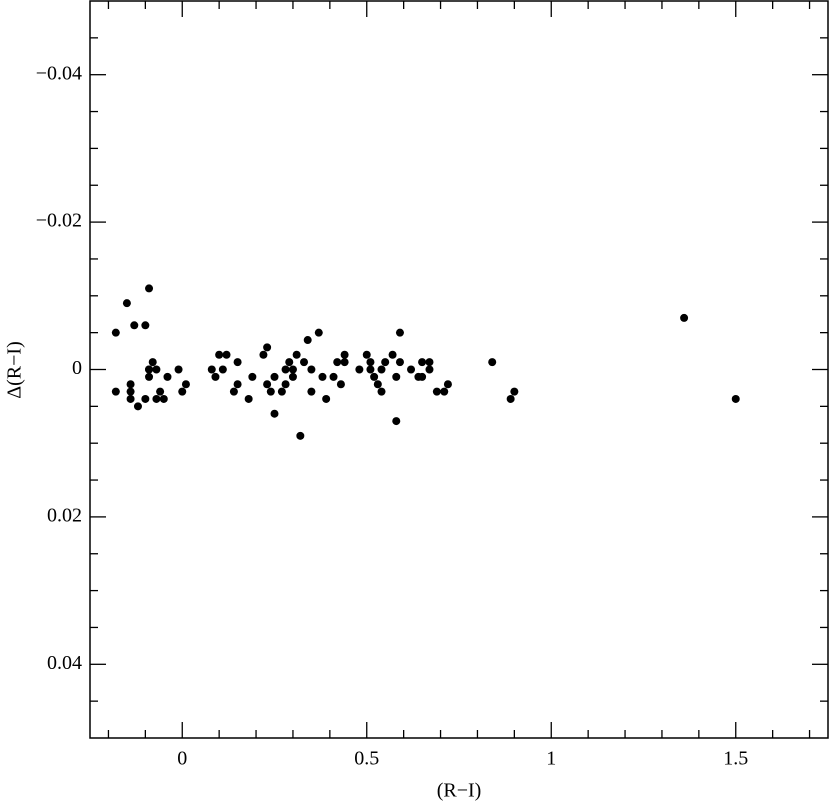 This screenshot has width=830, height=806. I want to click on x-tick-label: 1.5, so click(735, 759).